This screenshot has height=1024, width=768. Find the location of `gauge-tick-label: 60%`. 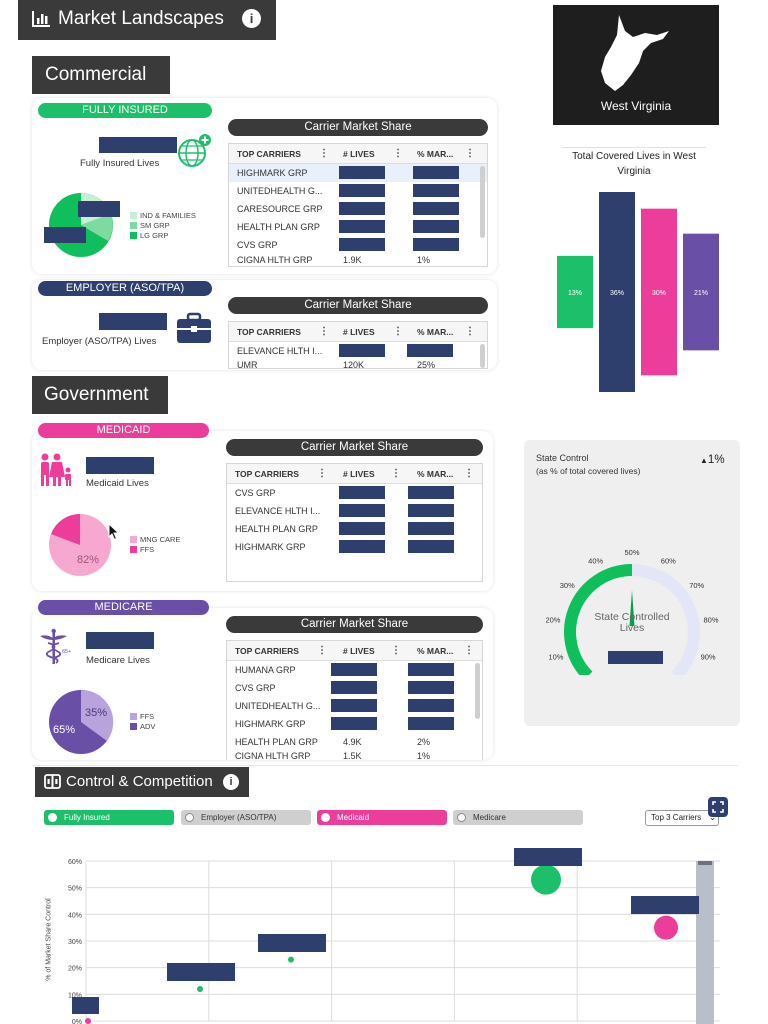

gauge-tick-label: 60% is located at coordinates (668, 561).